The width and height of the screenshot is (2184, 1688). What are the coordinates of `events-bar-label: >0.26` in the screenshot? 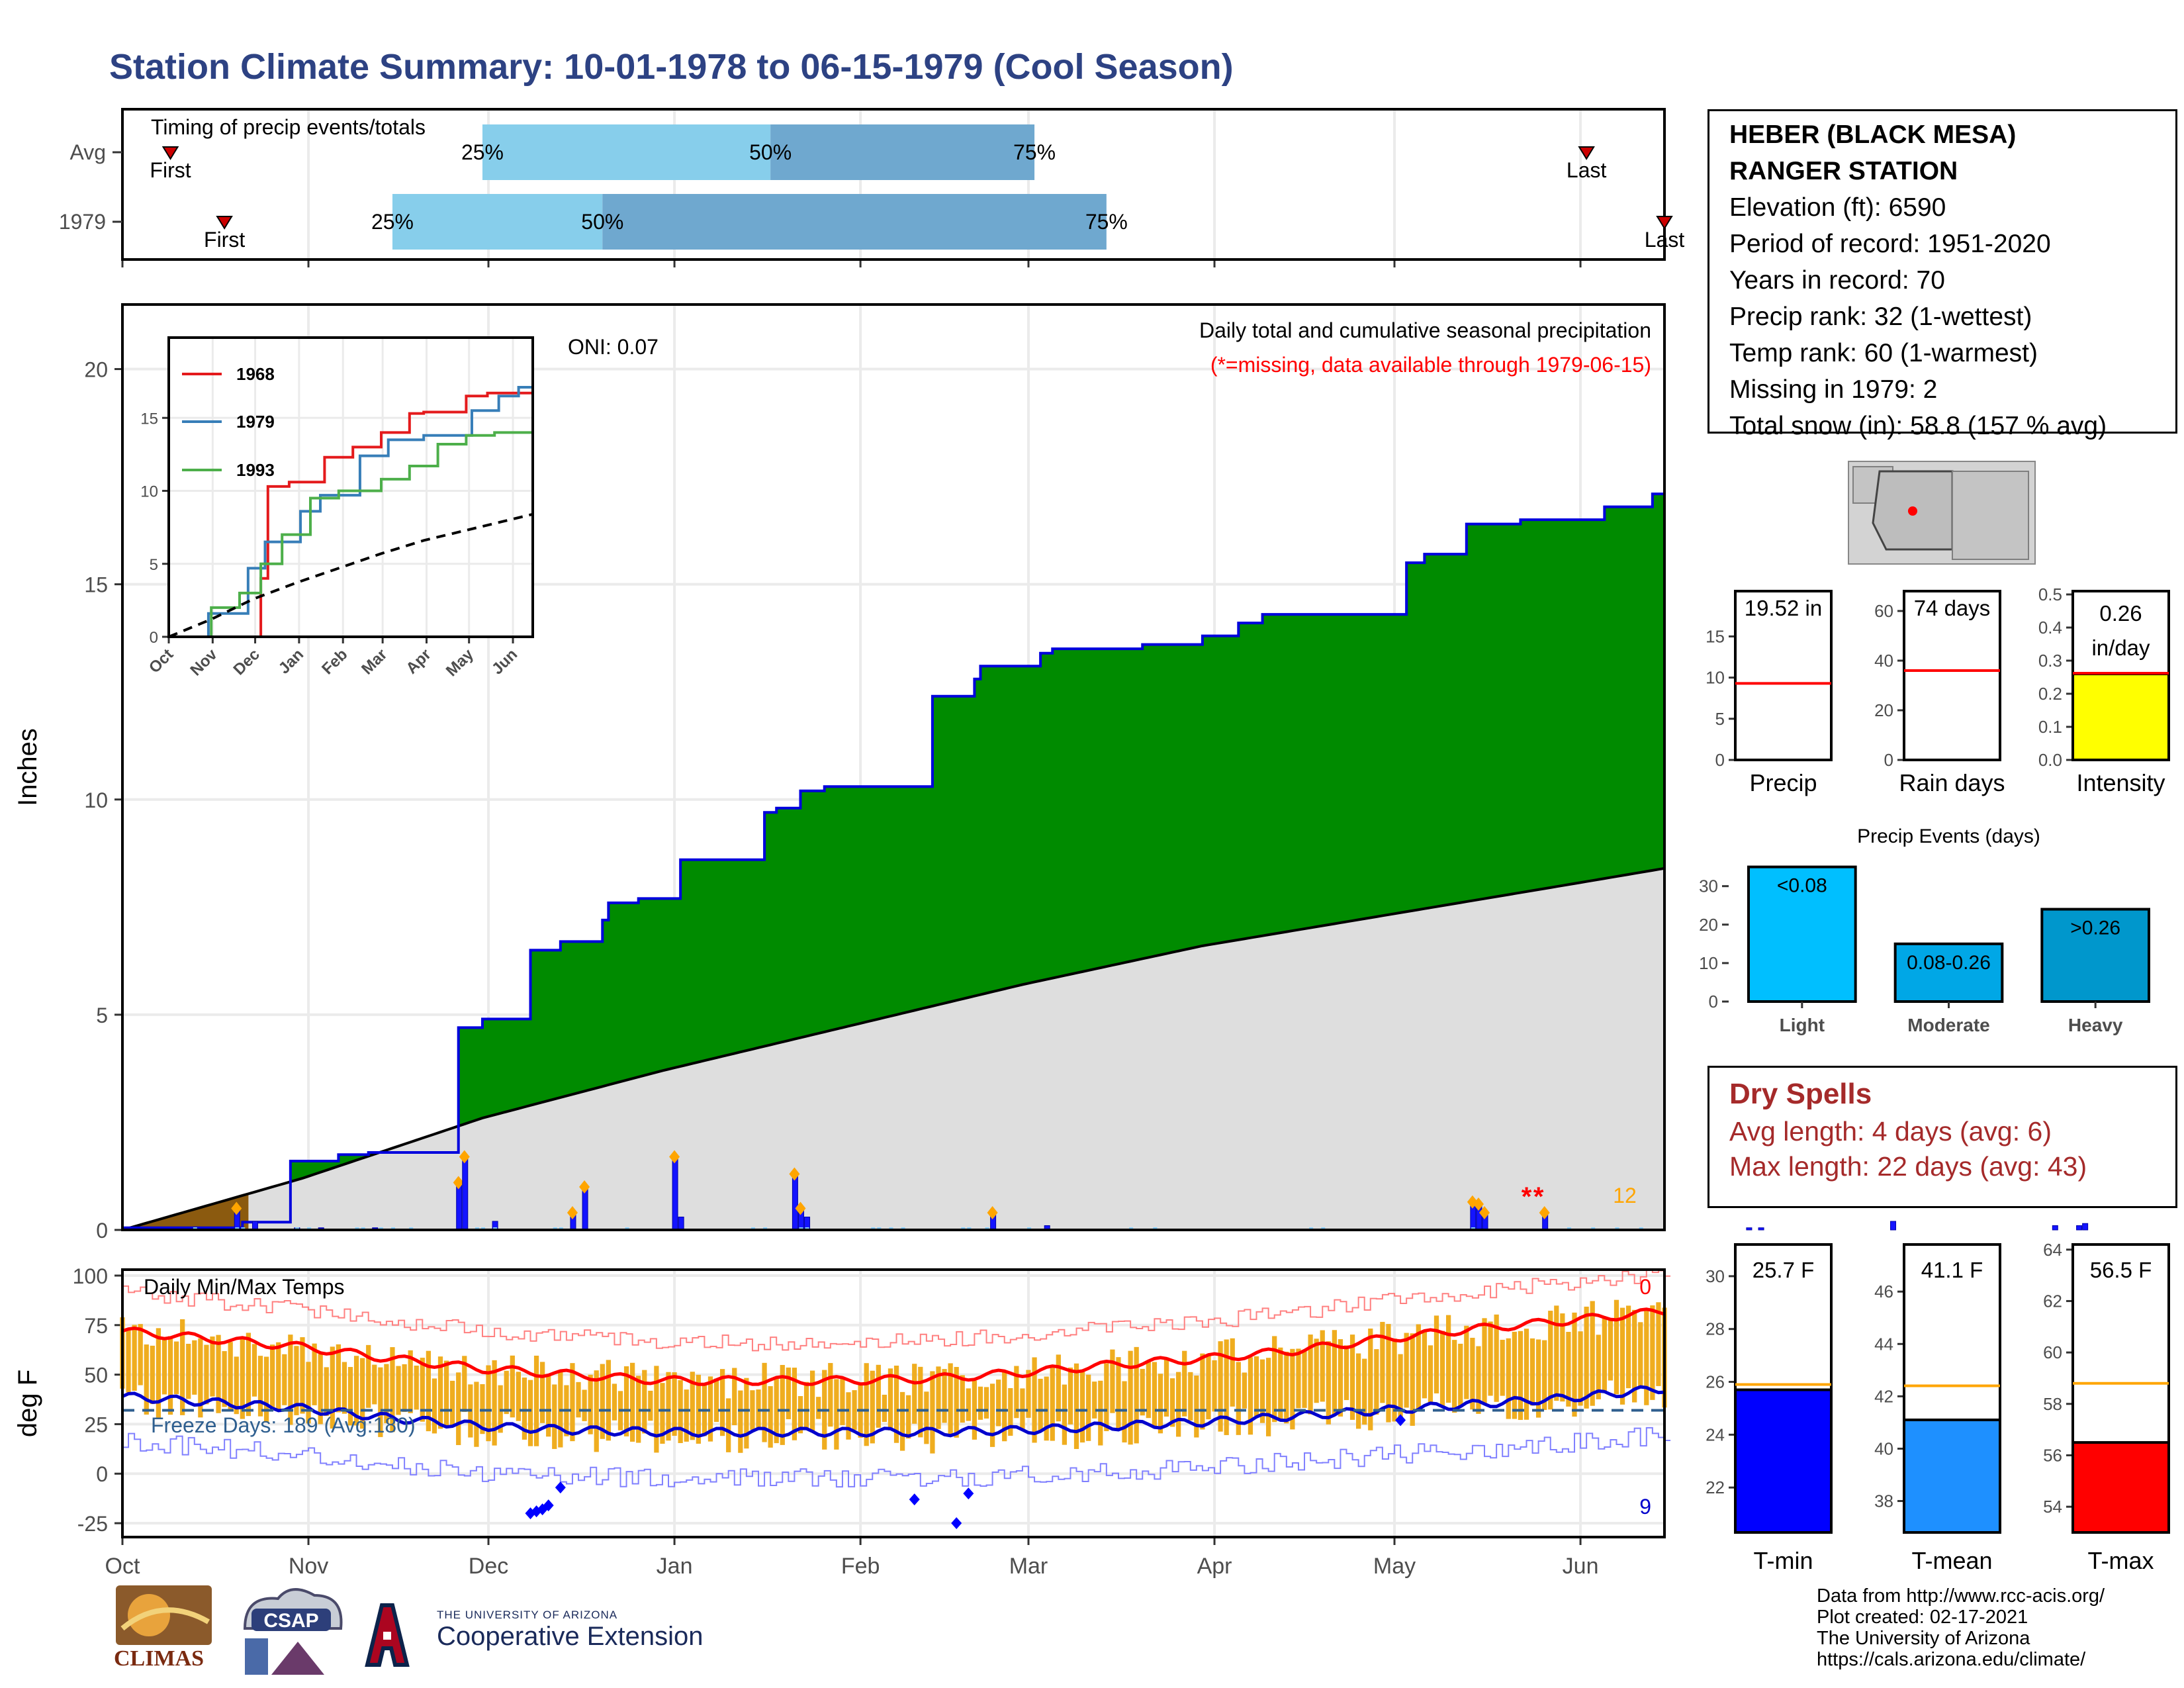 It's located at (2095, 928).